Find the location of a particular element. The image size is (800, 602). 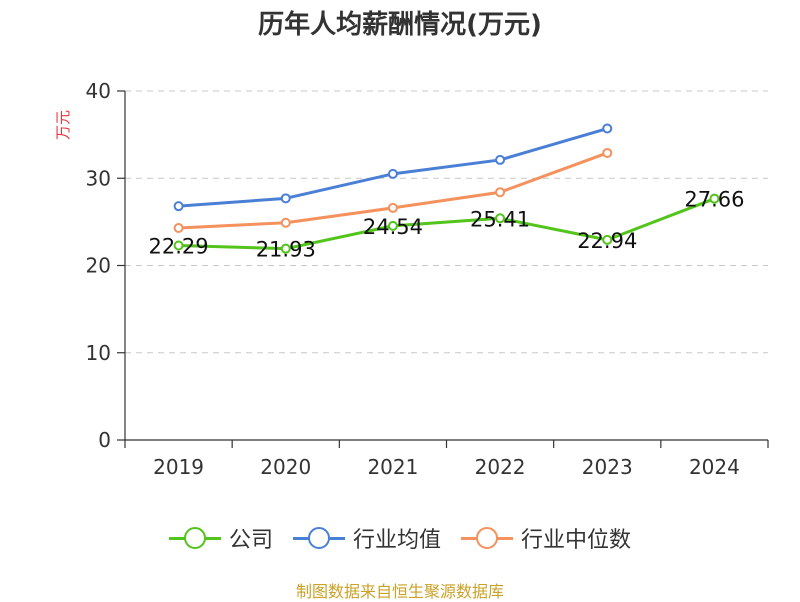

y-tick-label: 0 is located at coordinates (104, 440).